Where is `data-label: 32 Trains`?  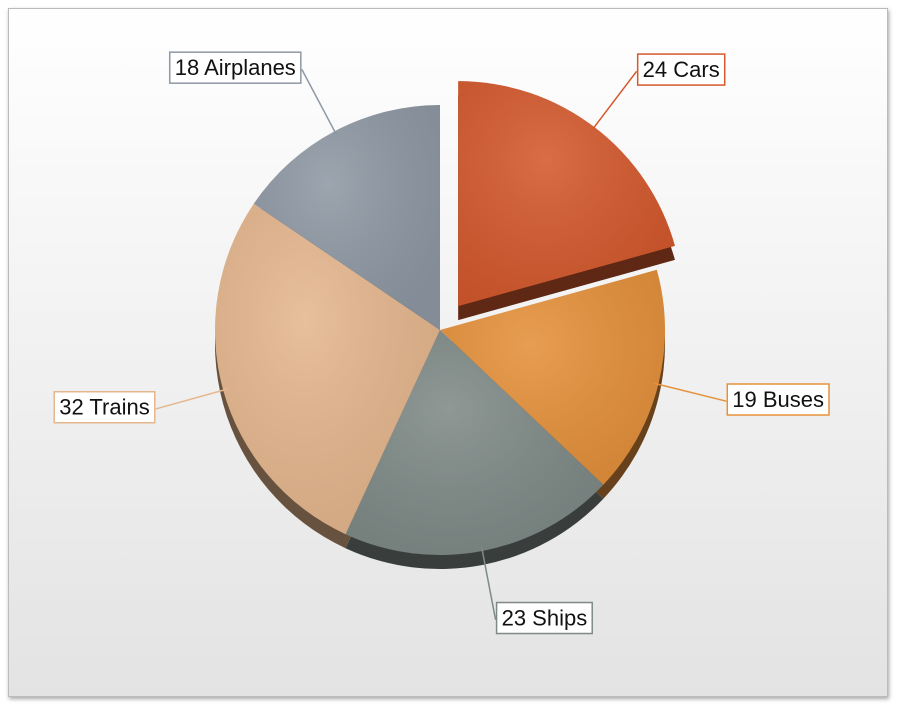
data-label: 32 Trains is located at coordinates (104, 407).